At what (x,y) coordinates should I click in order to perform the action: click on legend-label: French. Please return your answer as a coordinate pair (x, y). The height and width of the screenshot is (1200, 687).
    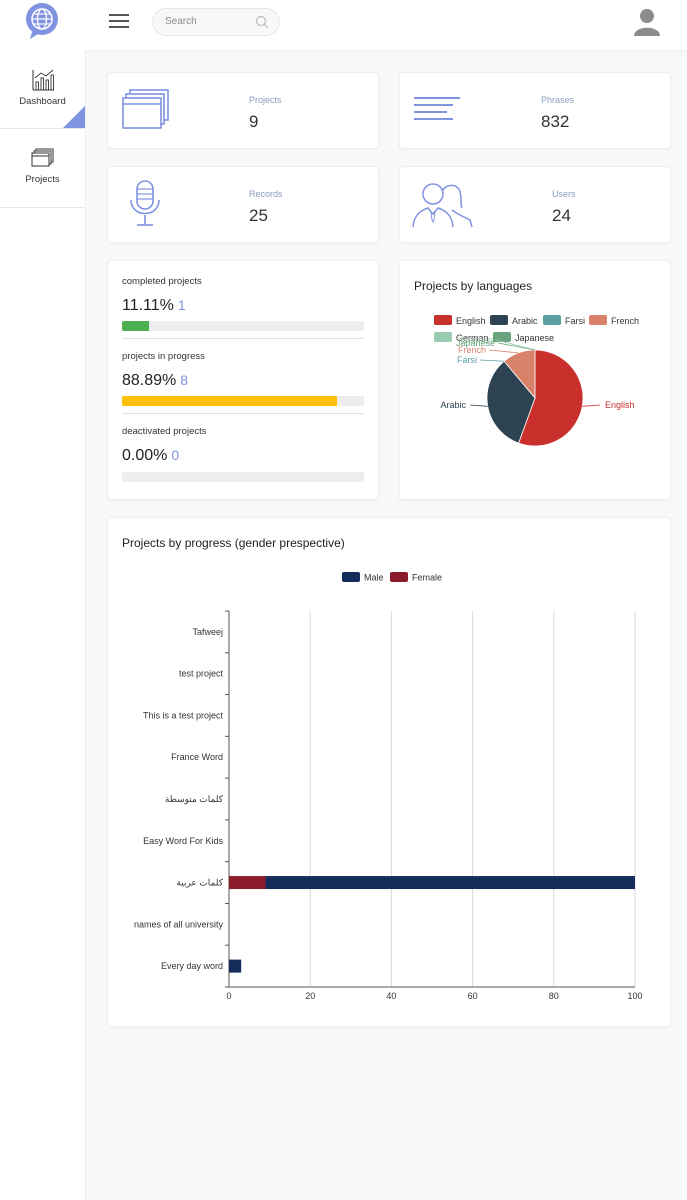
    Looking at the image, I should click on (625, 321).